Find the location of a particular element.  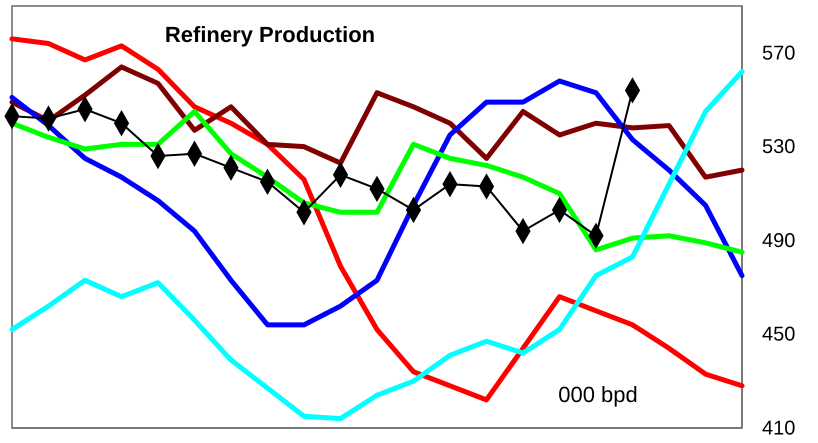

annotation: 000 bpd is located at coordinates (598, 394).